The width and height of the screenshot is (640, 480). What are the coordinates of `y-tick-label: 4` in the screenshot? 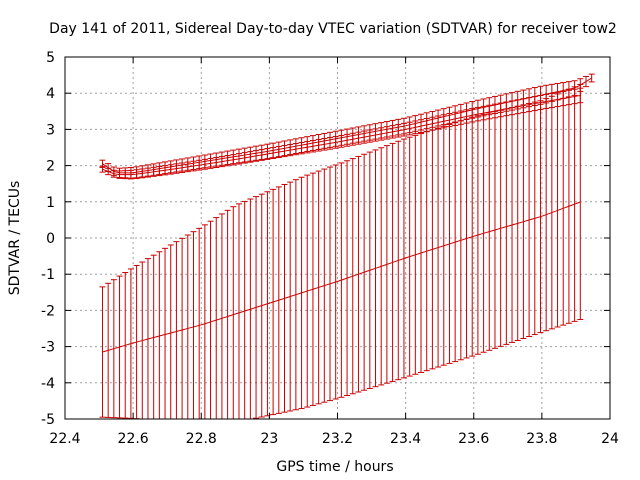 It's located at (50, 94).